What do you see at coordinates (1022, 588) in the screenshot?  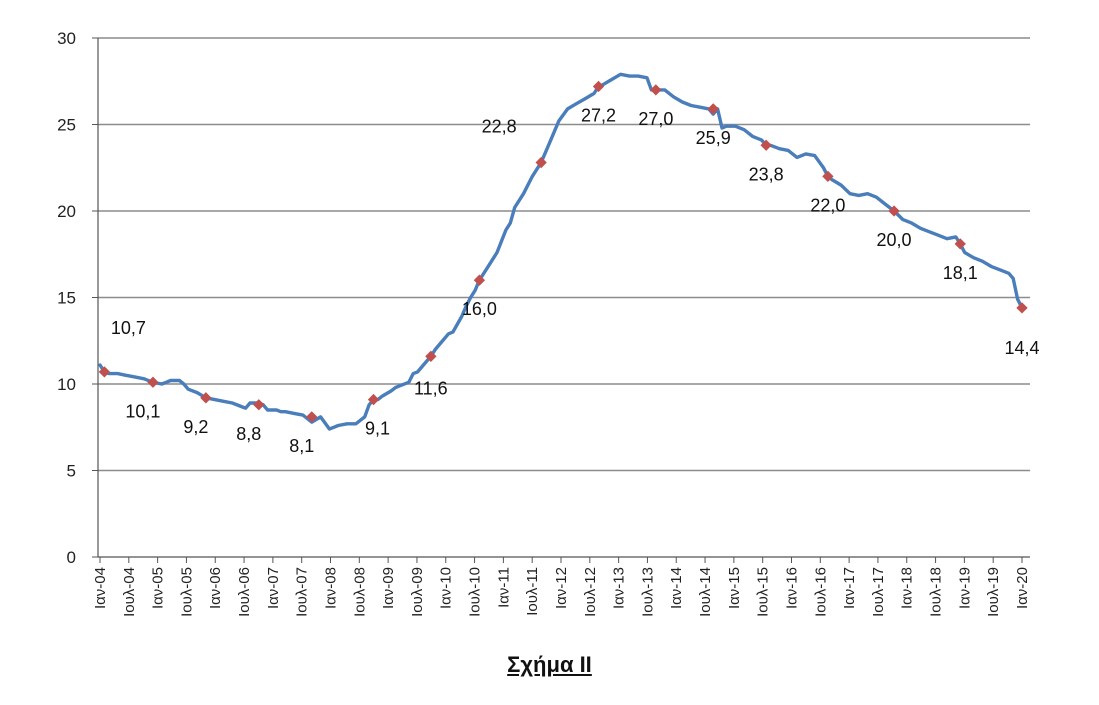 I see `x-tick-label: Ιαν-20` at bounding box center [1022, 588].